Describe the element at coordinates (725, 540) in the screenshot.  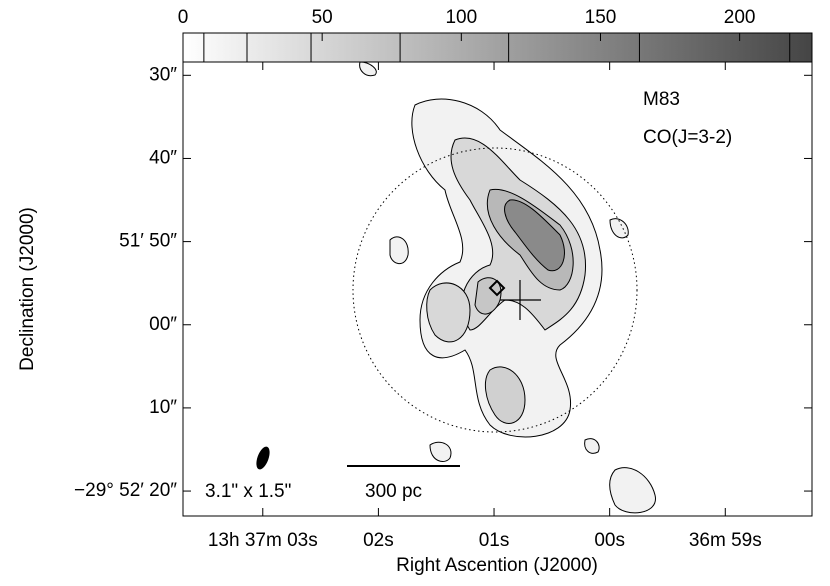
I see `x-tick-label: 36m 59s` at that location.